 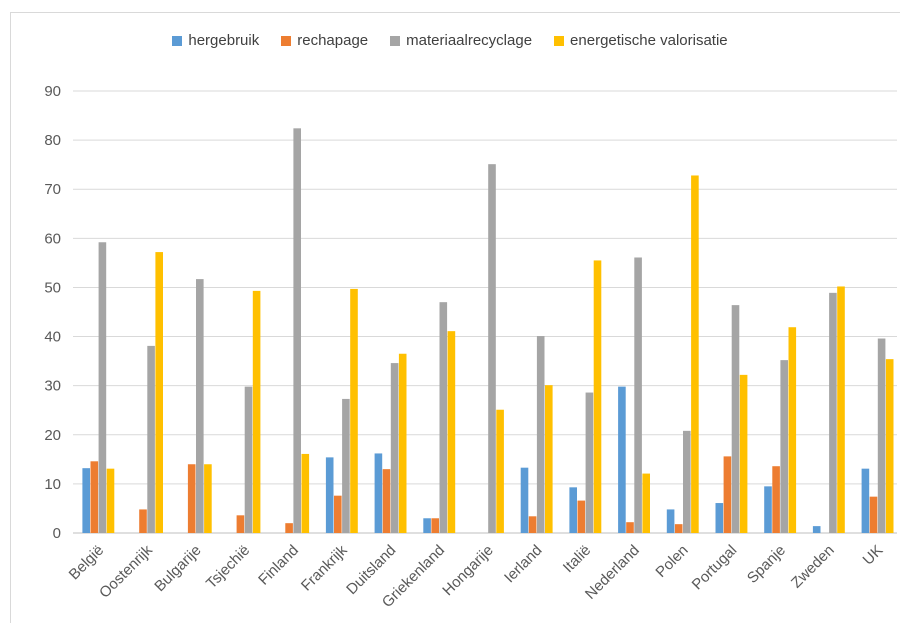 I want to click on bar-materiaalrecyclage-zweden, so click(x=833, y=412).